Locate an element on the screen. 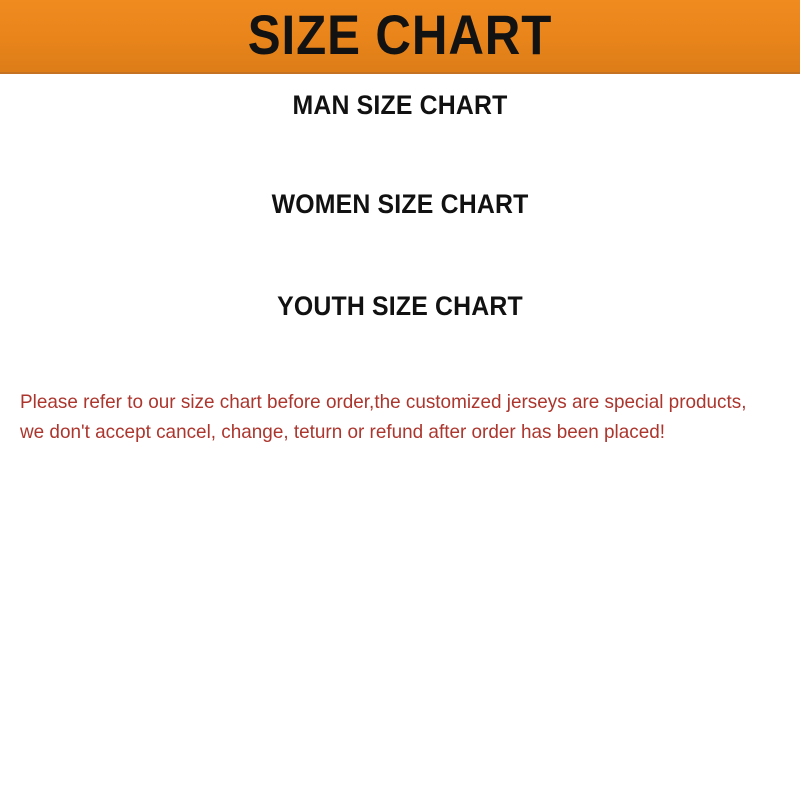 The image size is (800, 800). women-table-header-row is located at coordinates (400, 250).